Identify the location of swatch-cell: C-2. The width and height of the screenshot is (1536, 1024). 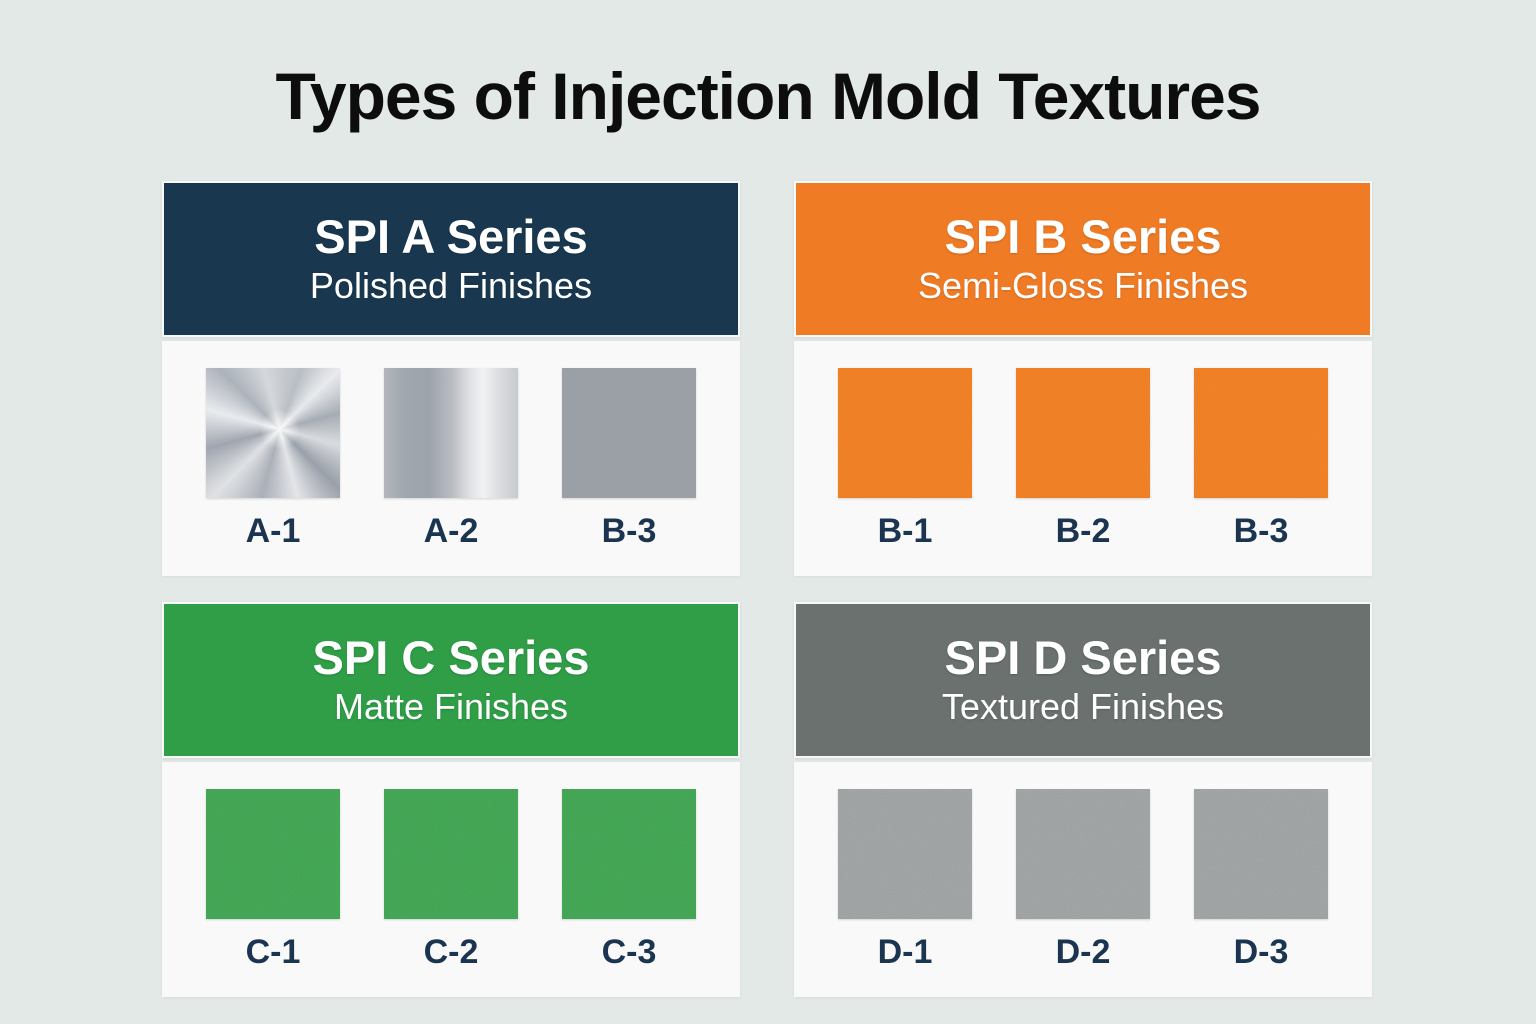
(451, 893).